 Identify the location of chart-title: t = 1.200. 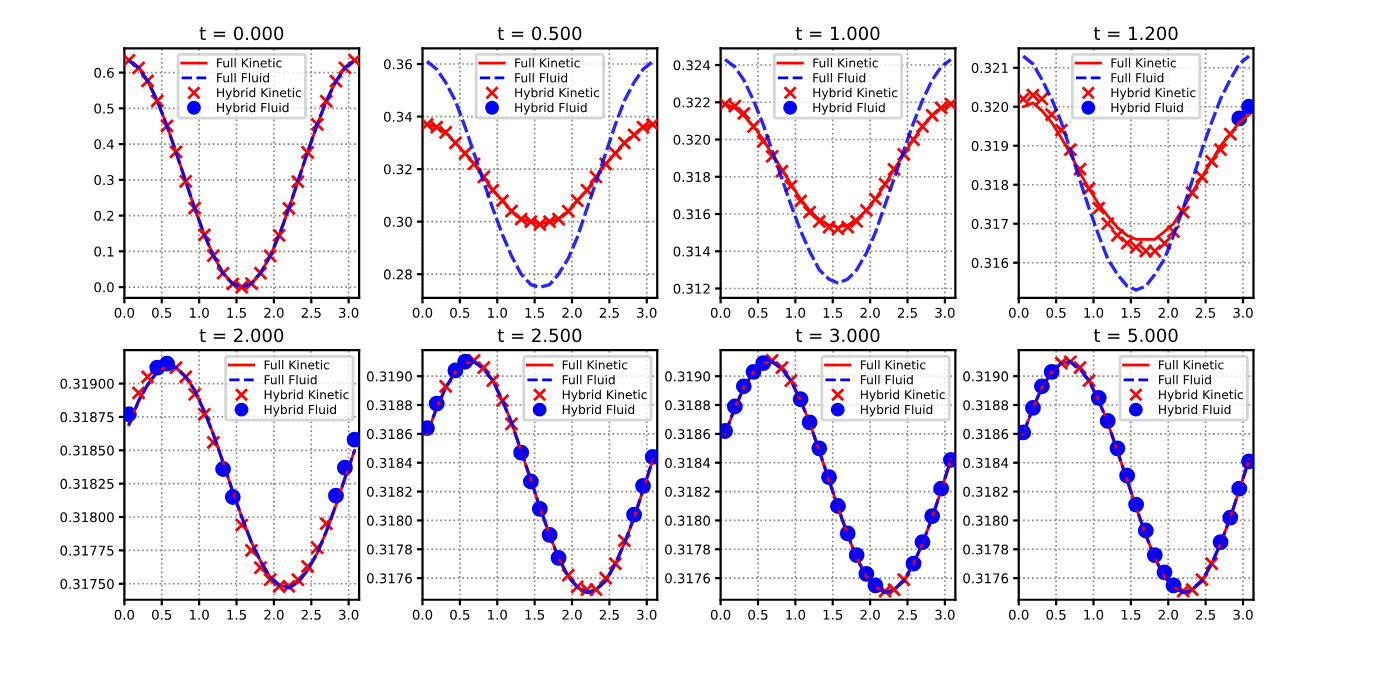
(1135, 33).